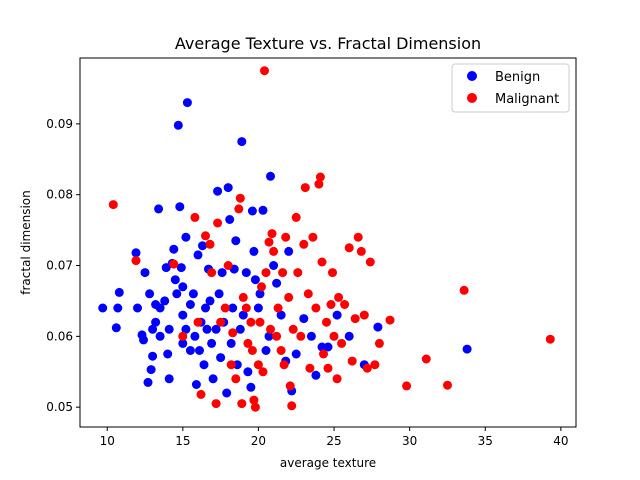 The image size is (640, 480). Describe the element at coordinates (328, 43) in the screenshot. I see `chart-title: Average Texture vs. Fractal Dimension` at that location.